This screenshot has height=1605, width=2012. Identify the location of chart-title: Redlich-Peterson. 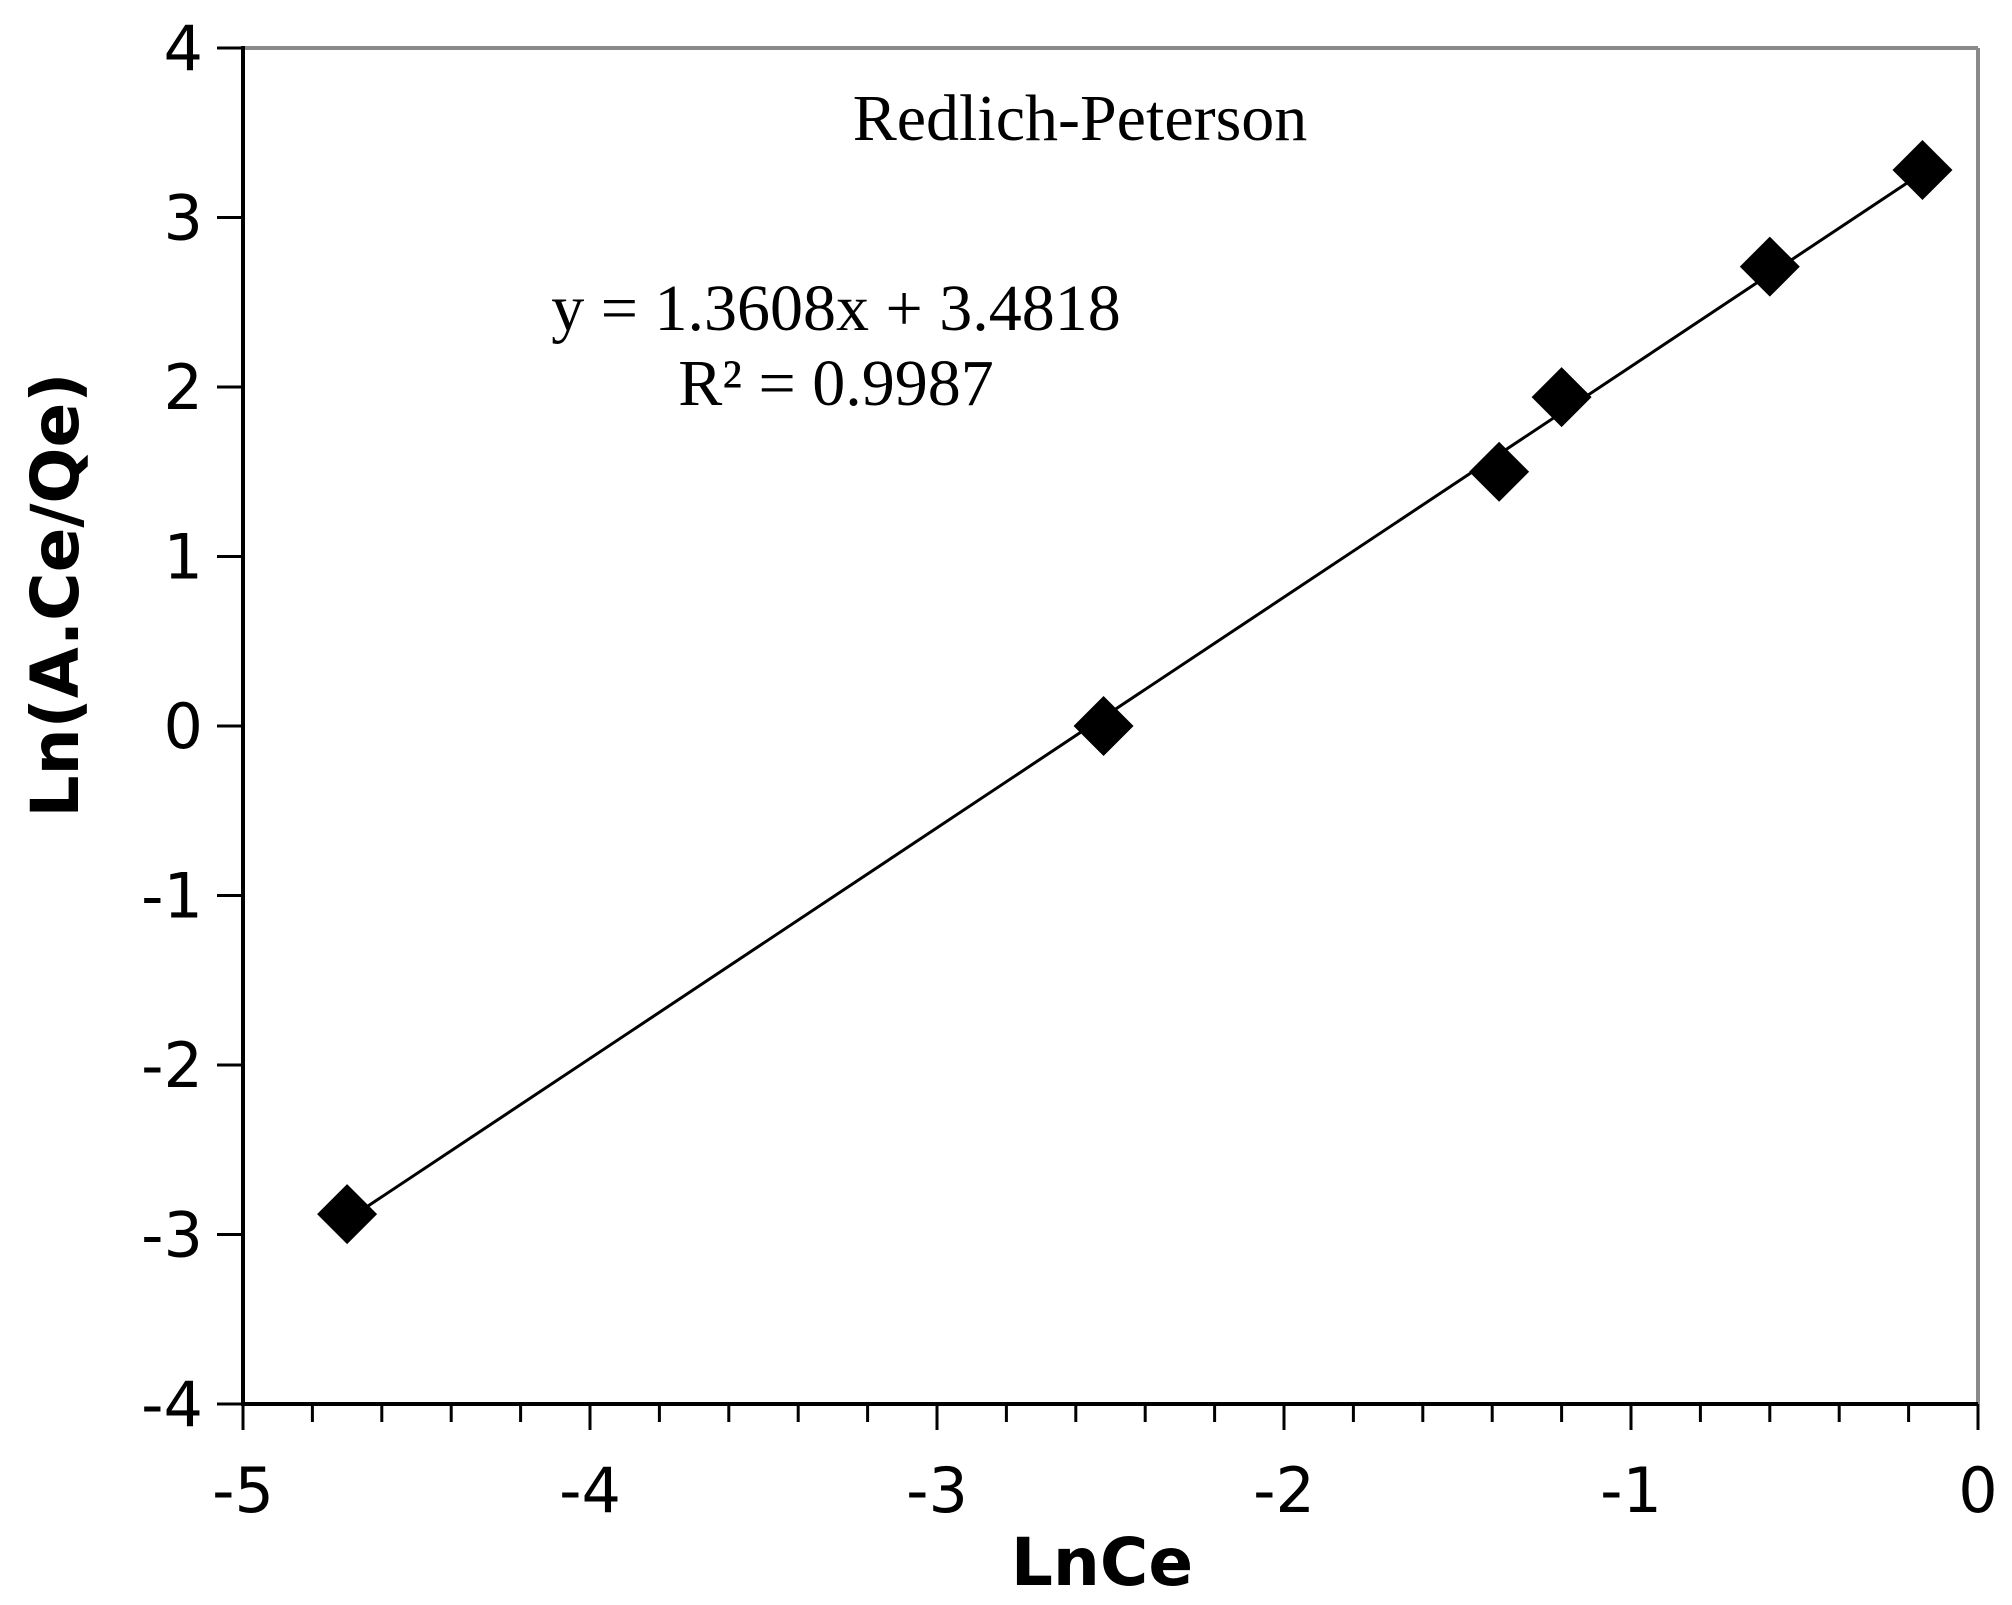
(1080, 118).